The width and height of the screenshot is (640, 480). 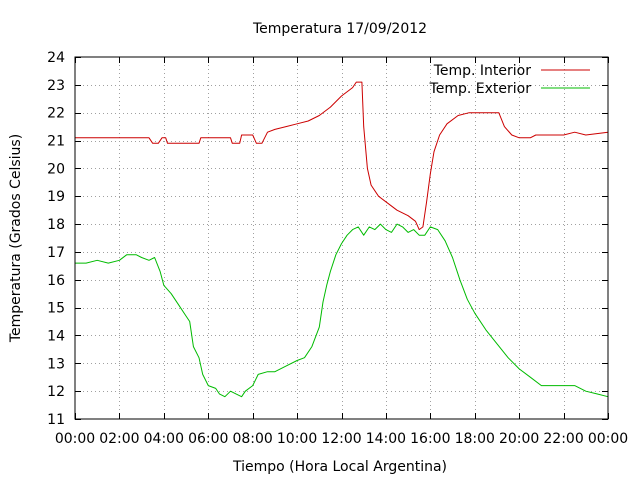 What do you see at coordinates (208, 439) in the screenshot?
I see `x-tick-label: 06:00` at bounding box center [208, 439].